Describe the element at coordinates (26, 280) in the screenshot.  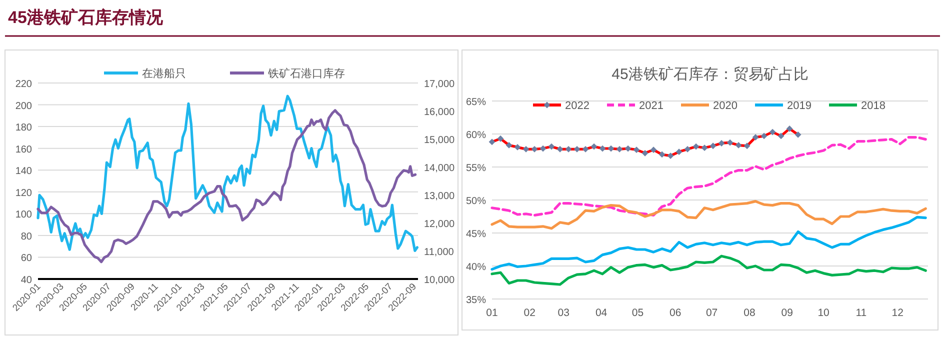
I see `y-tick-label: 40` at that location.